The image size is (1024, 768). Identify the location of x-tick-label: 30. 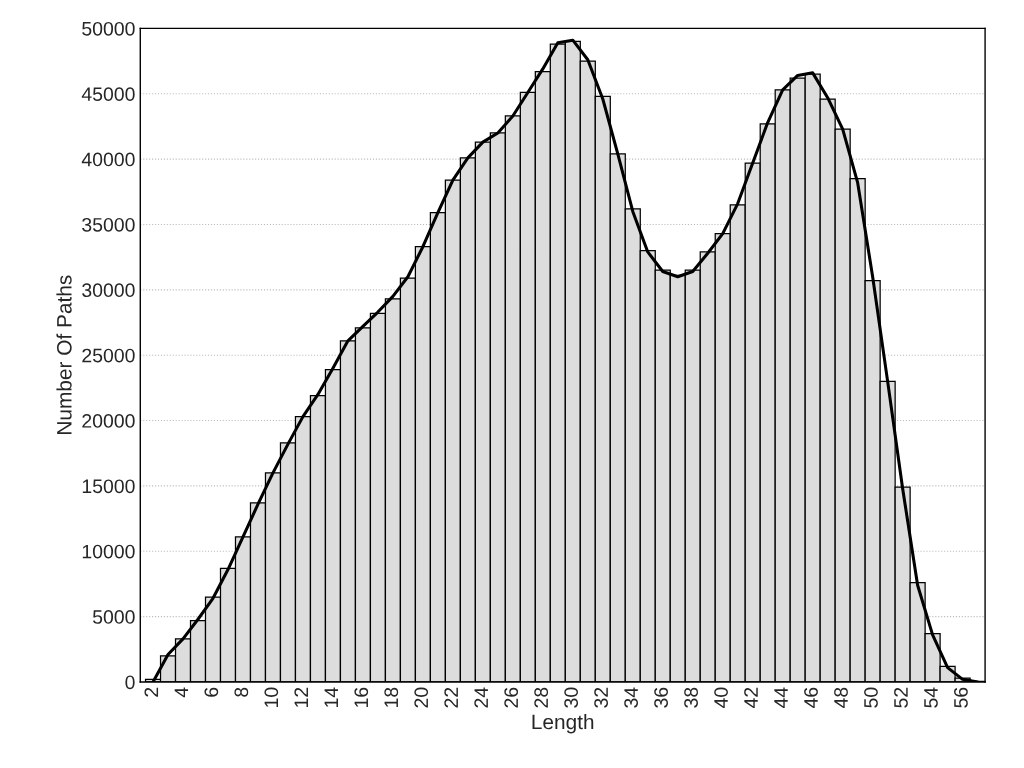
(571, 697).